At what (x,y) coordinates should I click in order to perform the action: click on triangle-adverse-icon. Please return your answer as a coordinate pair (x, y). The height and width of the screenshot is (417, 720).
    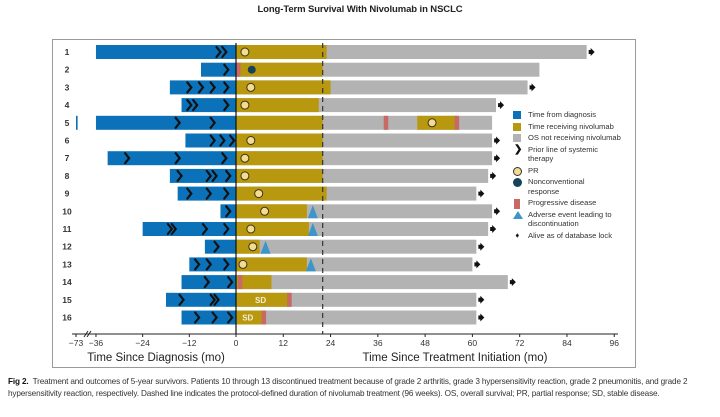
    Looking at the image, I should click on (518, 214).